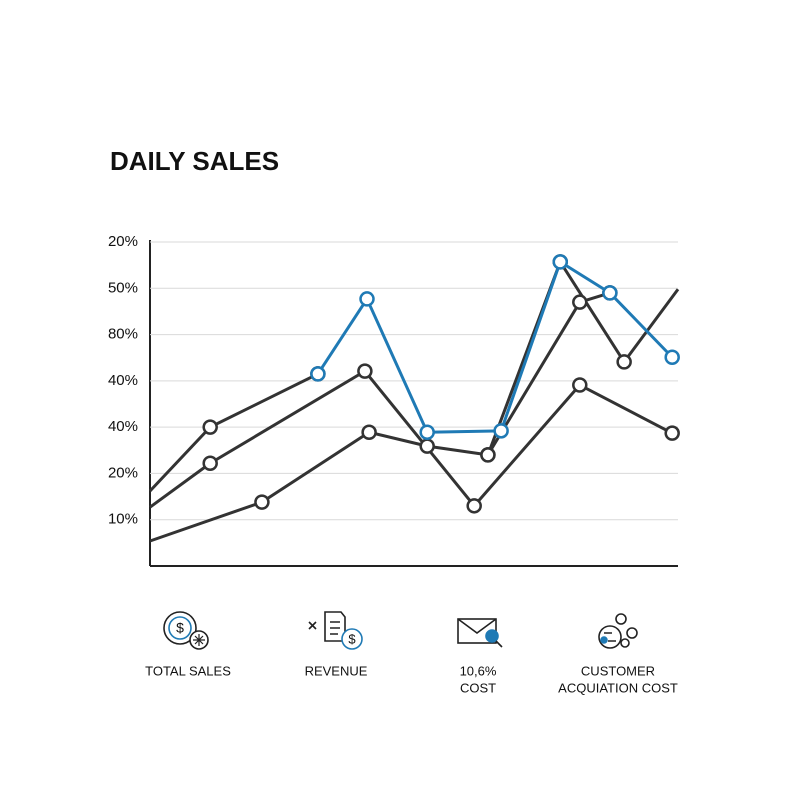 This screenshot has width=800, height=805. What do you see at coordinates (336, 670) in the screenshot?
I see `footer-label: REVENUE` at bounding box center [336, 670].